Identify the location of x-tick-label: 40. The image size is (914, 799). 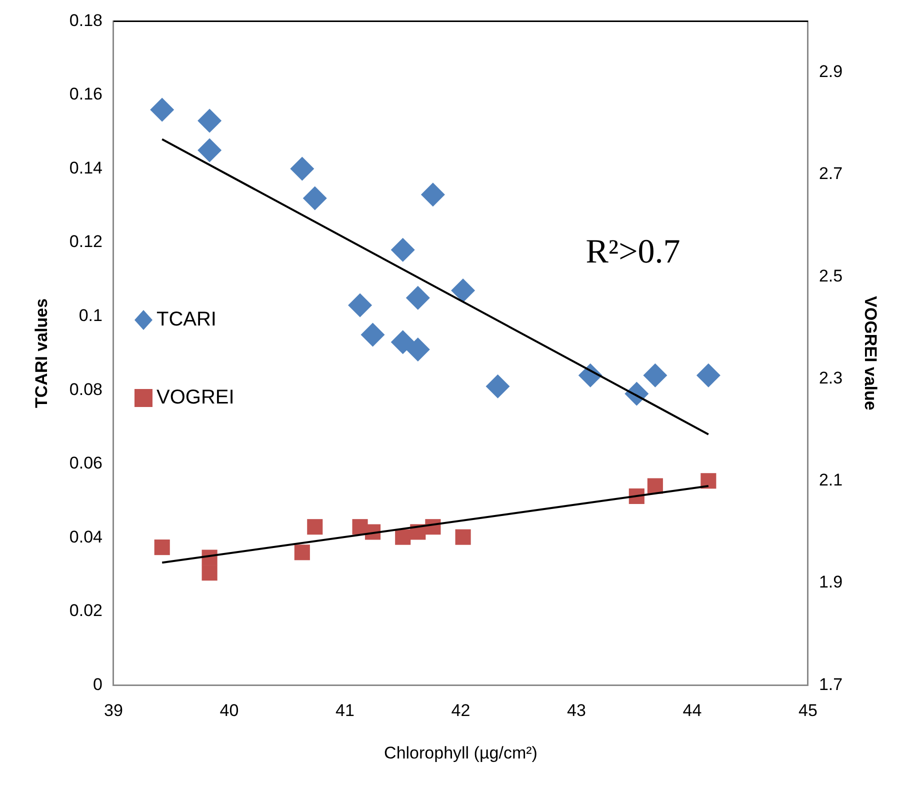
(229, 710).